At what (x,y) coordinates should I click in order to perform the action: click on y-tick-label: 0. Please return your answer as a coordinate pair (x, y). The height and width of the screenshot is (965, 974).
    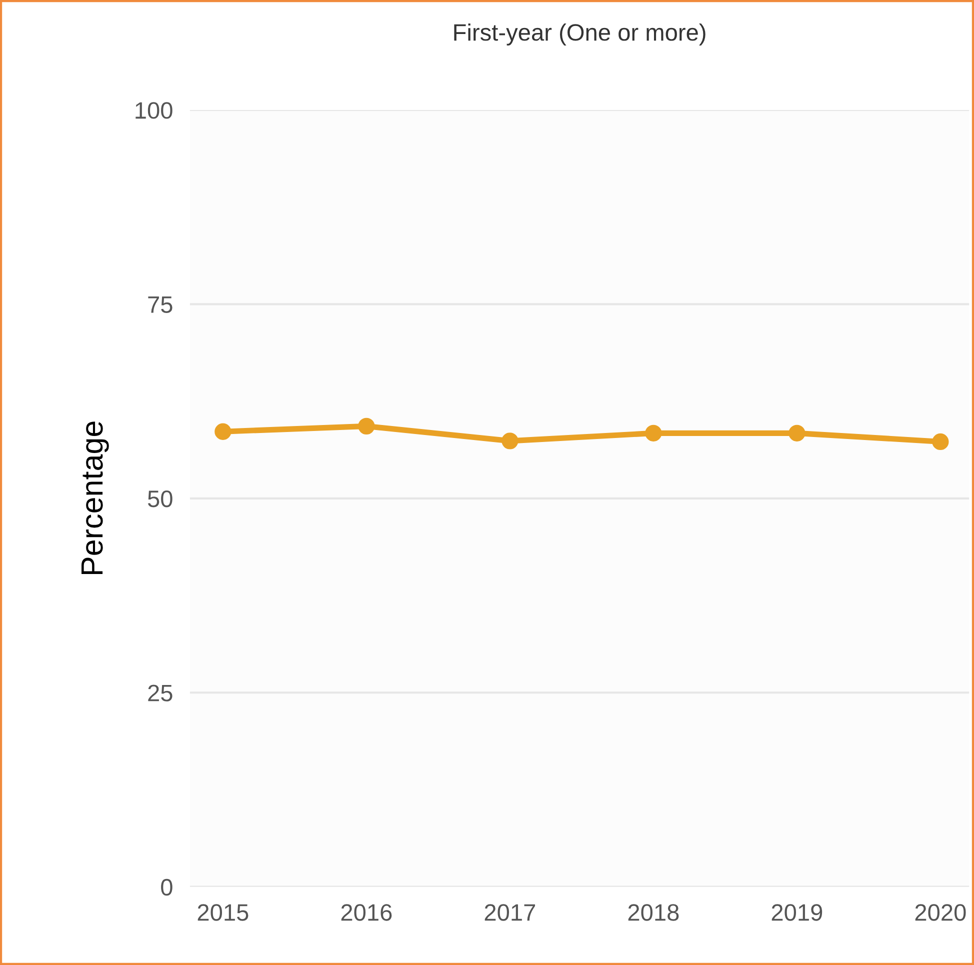
    Looking at the image, I should click on (166, 887).